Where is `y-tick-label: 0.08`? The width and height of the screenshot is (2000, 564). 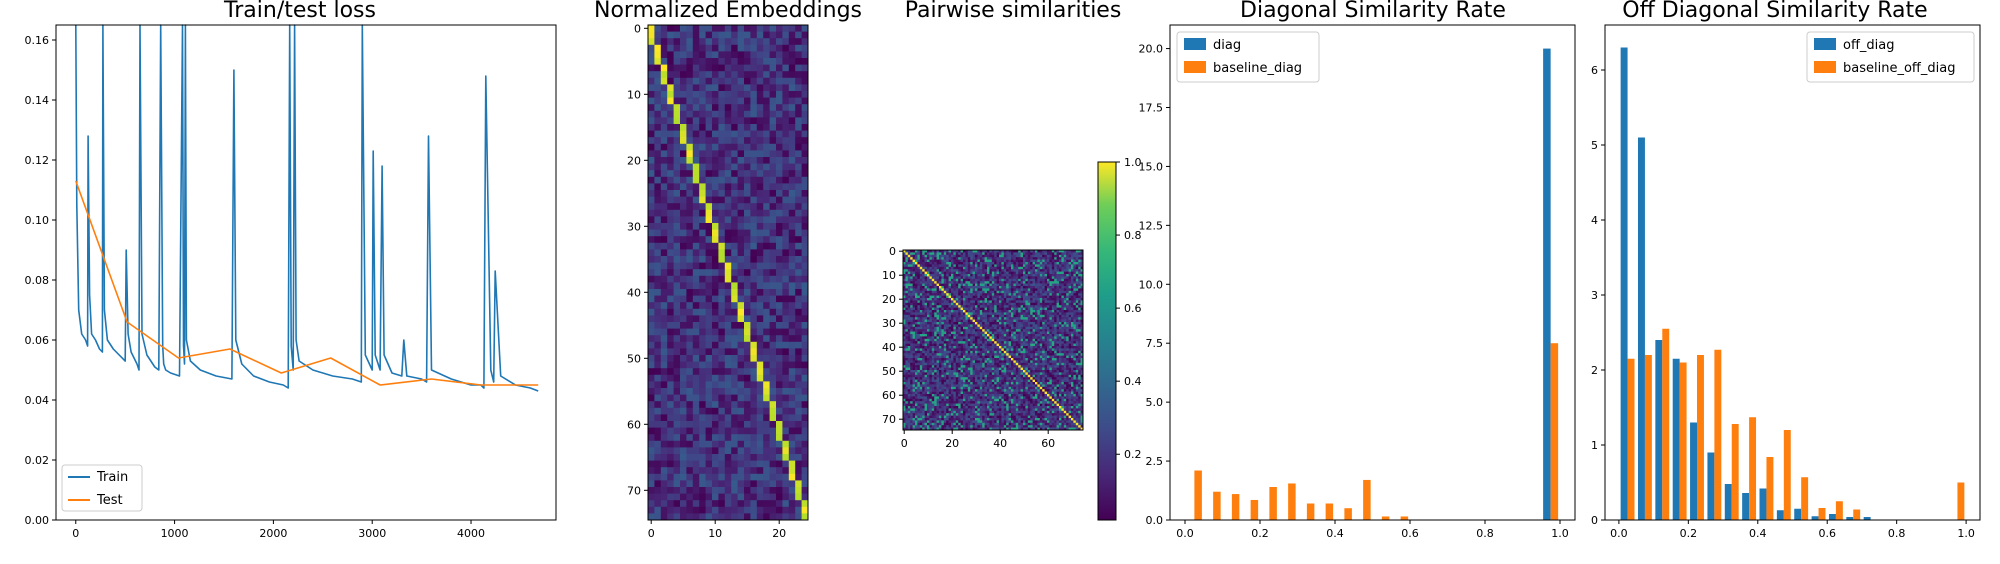
y-tick-label: 0.08 is located at coordinates (37, 280).